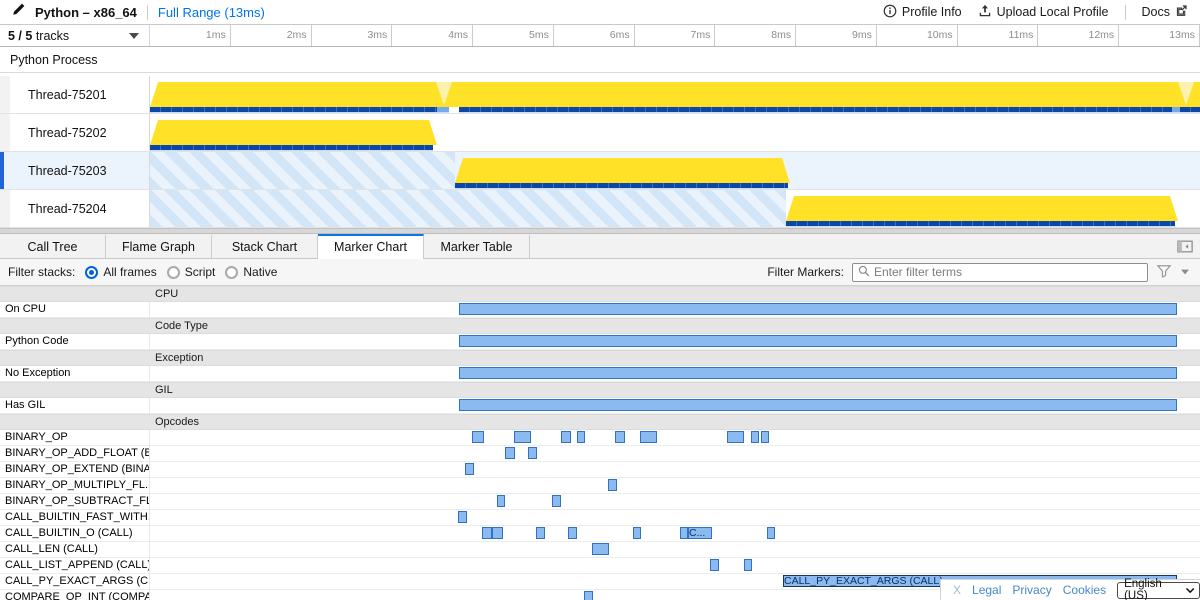 This screenshot has width=1200, height=600. Describe the element at coordinates (987, 590) in the screenshot. I see `legal-link: Legal` at that location.